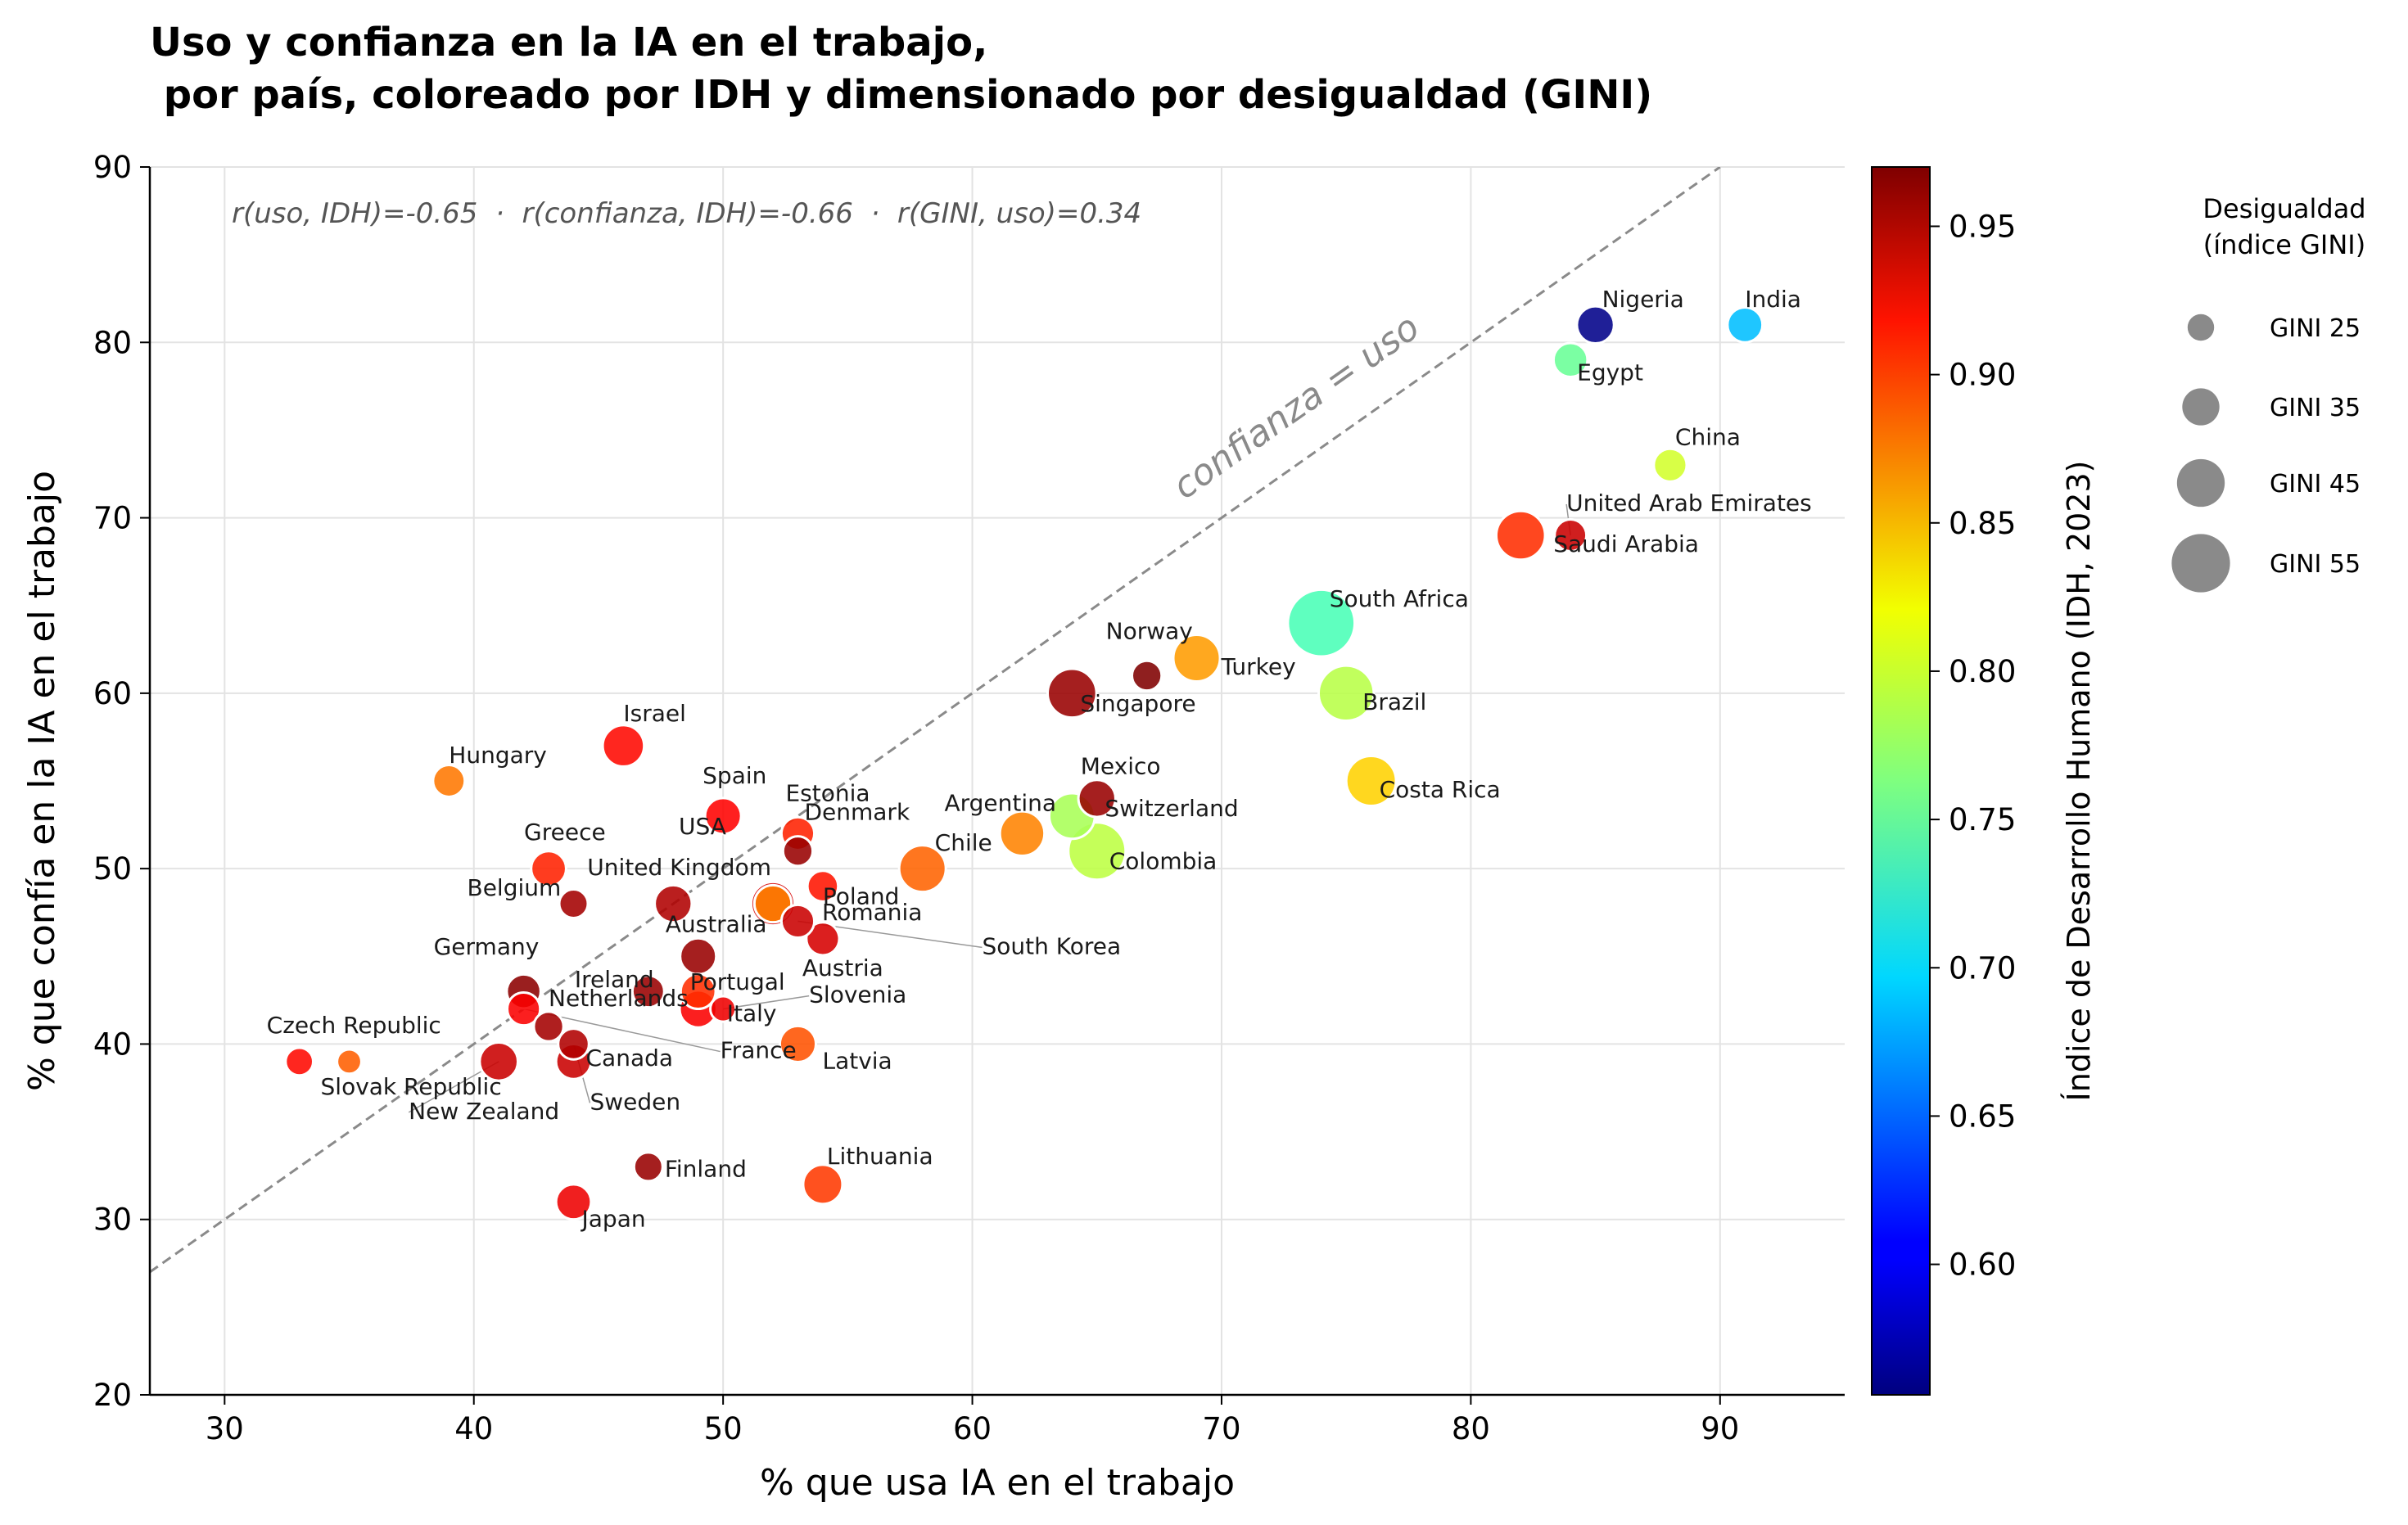  What do you see at coordinates (484, 1111) in the screenshot?
I see `point-label: New Zealand` at bounding box center [484, 1111].